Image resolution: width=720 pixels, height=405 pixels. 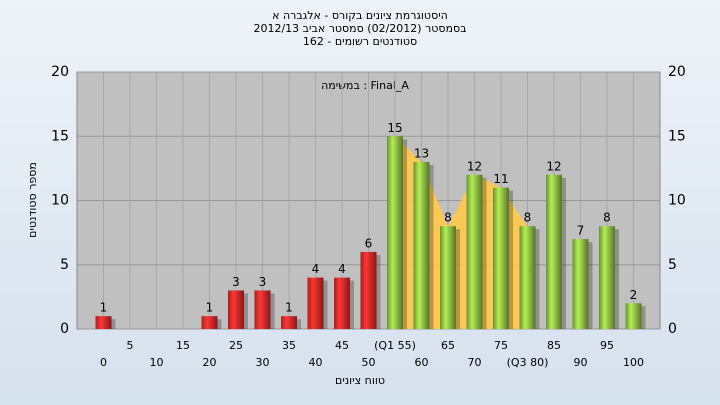 I want to click on data-label: 15, so click(x=394, y=128).